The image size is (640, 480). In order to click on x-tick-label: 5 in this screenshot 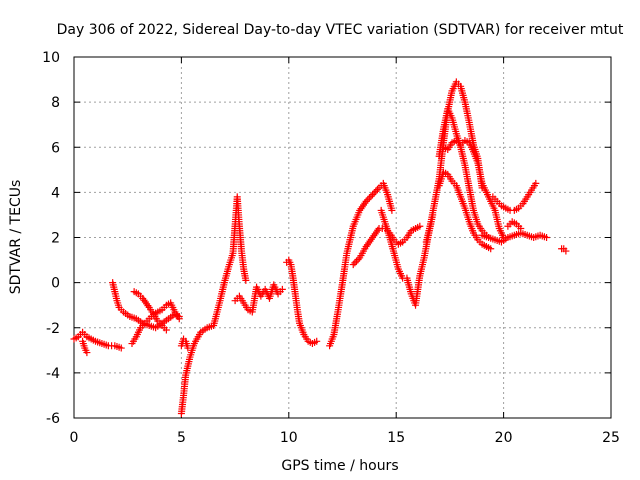, I will do `click(181, 438)`.